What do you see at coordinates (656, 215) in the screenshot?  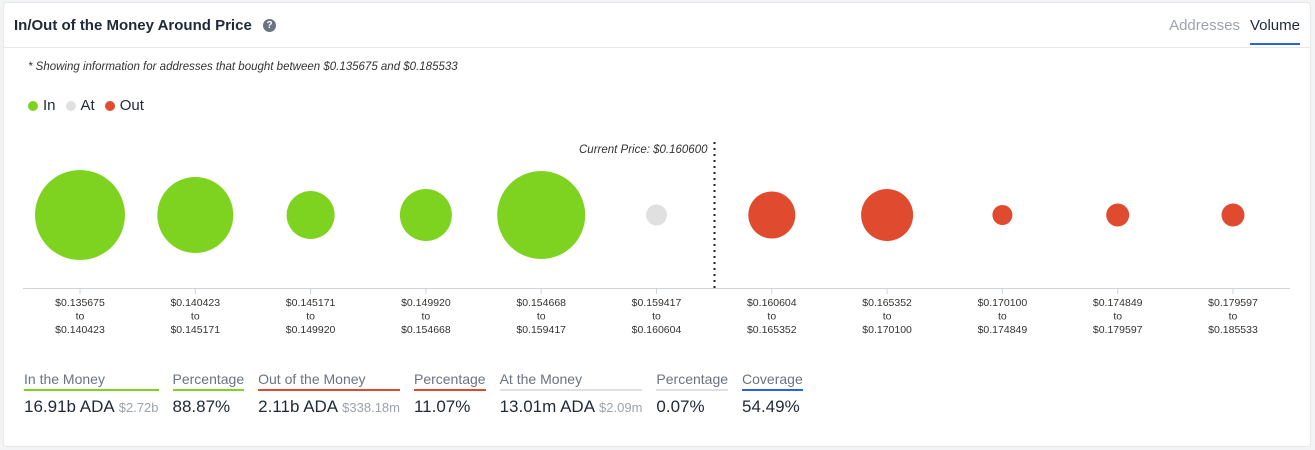 I see `bubble-at` at bounding box center [656, 215].